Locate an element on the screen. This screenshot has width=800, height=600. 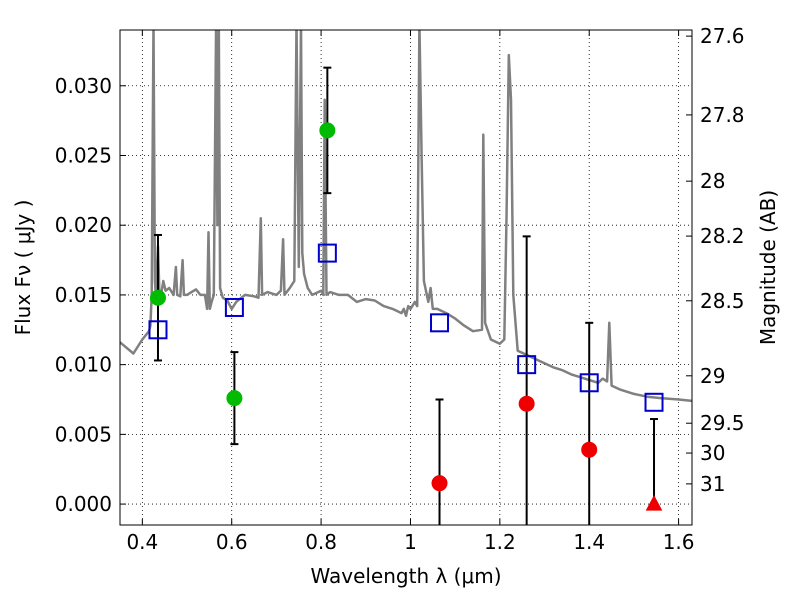
y2-tick-label: 29.5 is located at coordinates (722, 423).